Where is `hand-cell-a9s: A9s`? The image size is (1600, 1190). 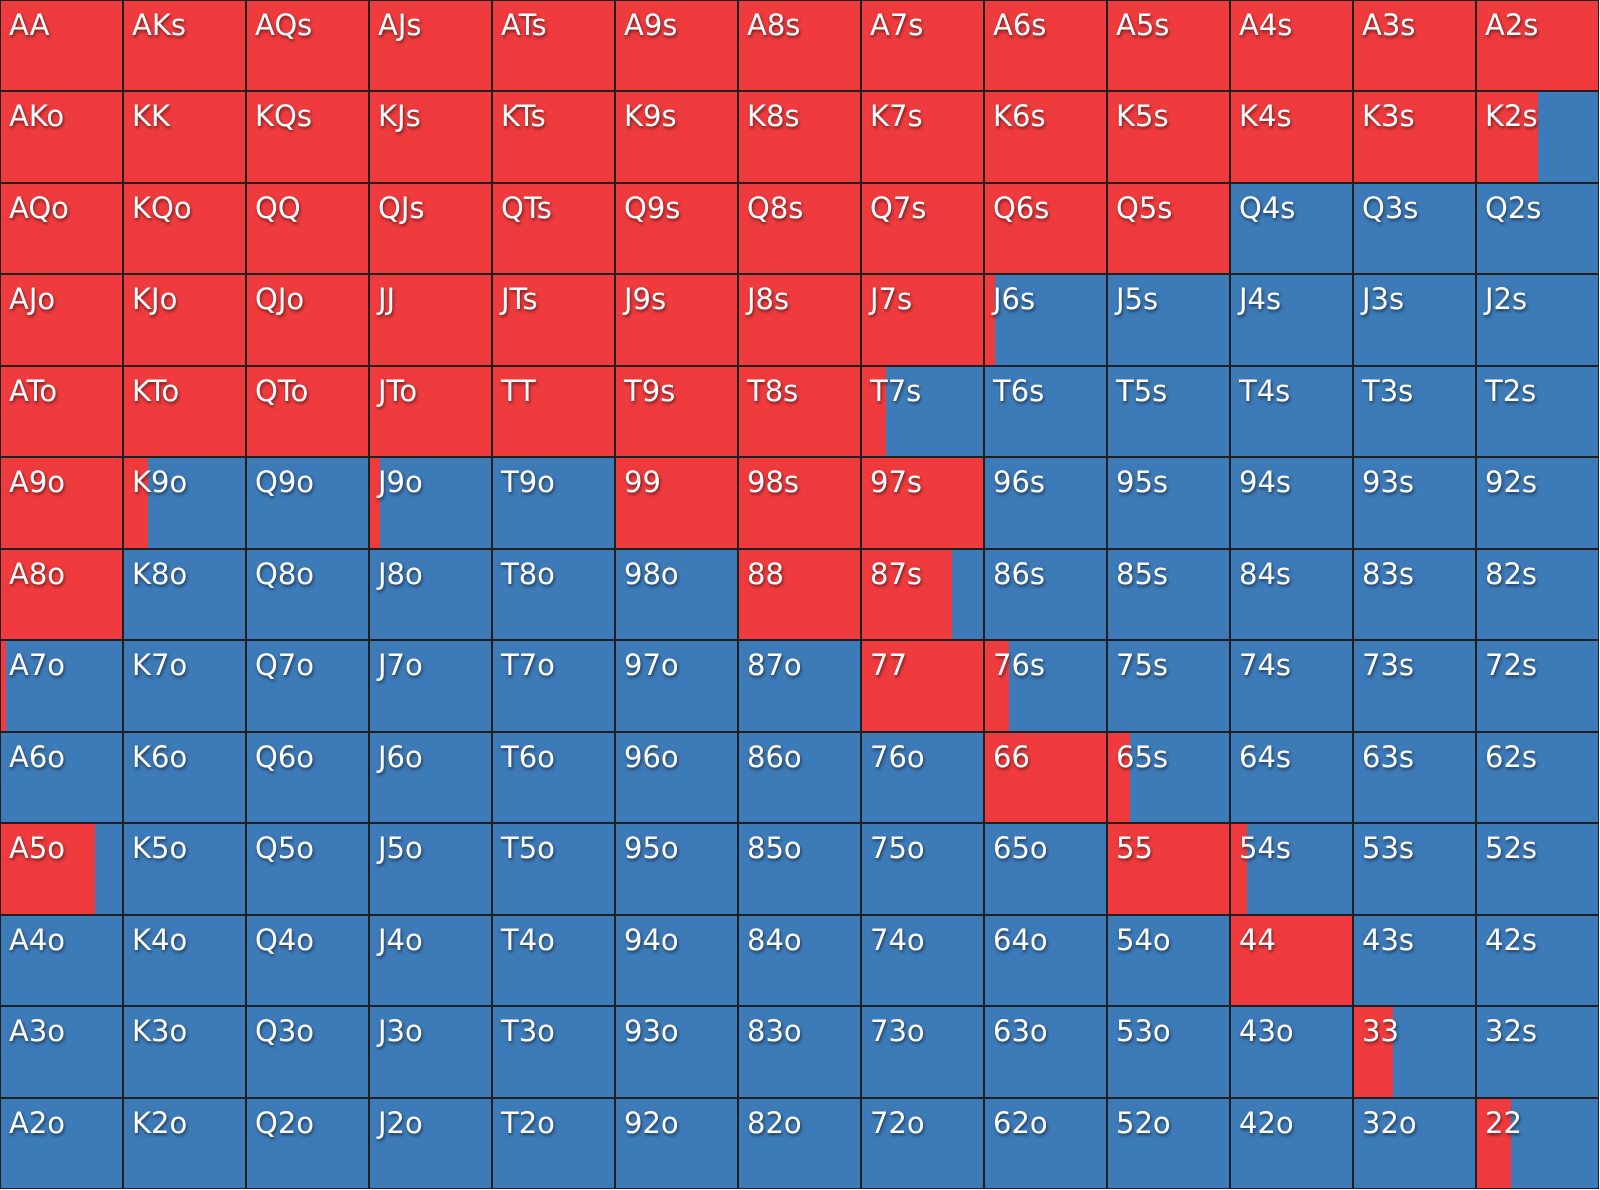 hand-cell-a9s: A9s is located at coordinates (676, 46).